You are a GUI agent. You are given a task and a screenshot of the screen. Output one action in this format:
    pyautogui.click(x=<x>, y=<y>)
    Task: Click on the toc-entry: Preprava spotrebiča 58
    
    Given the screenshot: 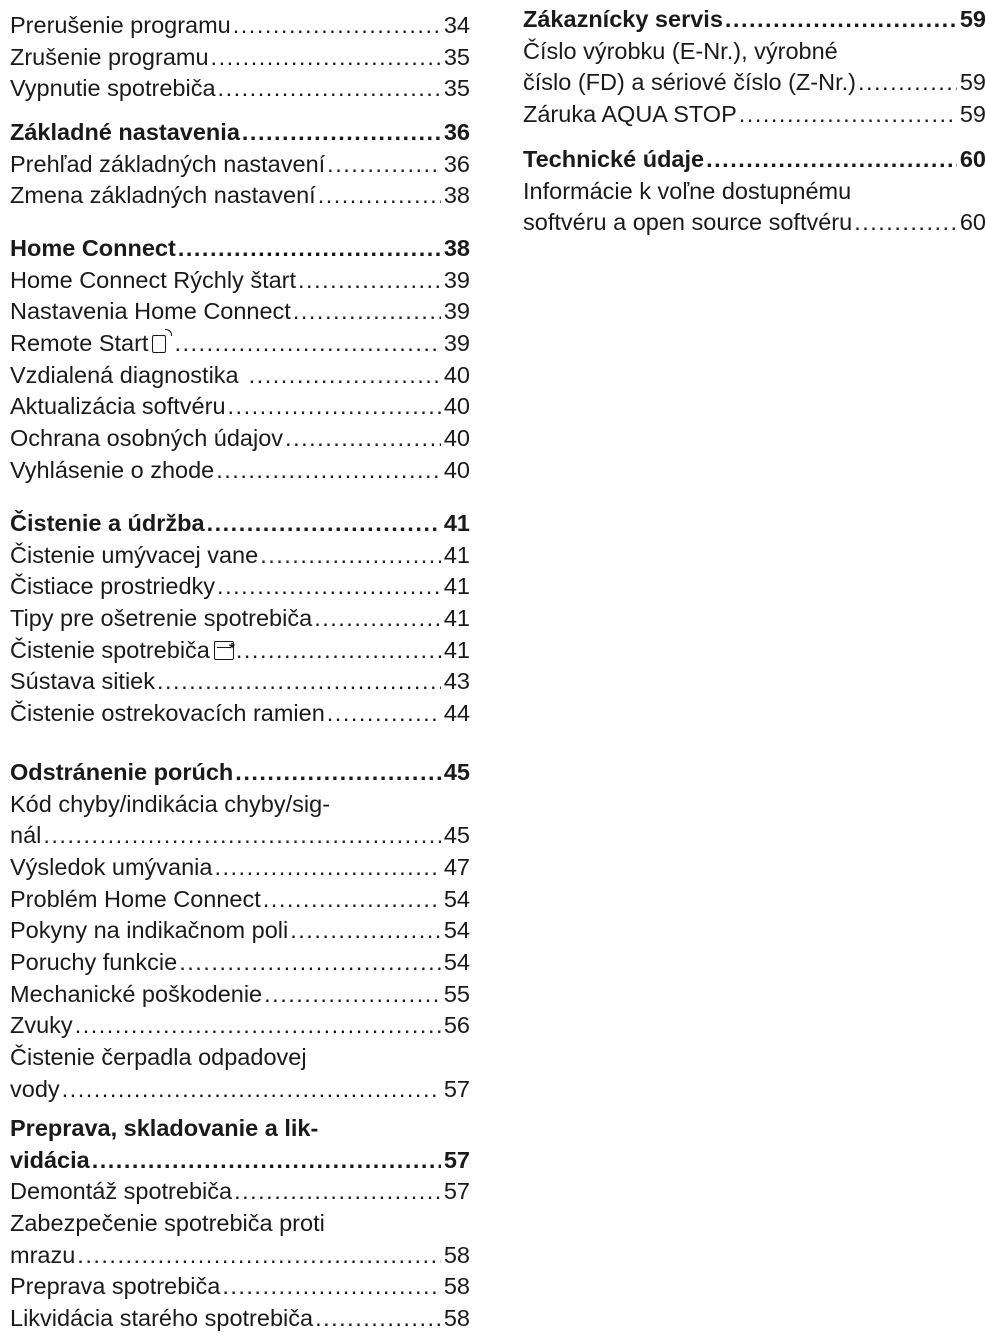 What is the action you would take?
    pyautogui.click(x=240, y=1287)
    